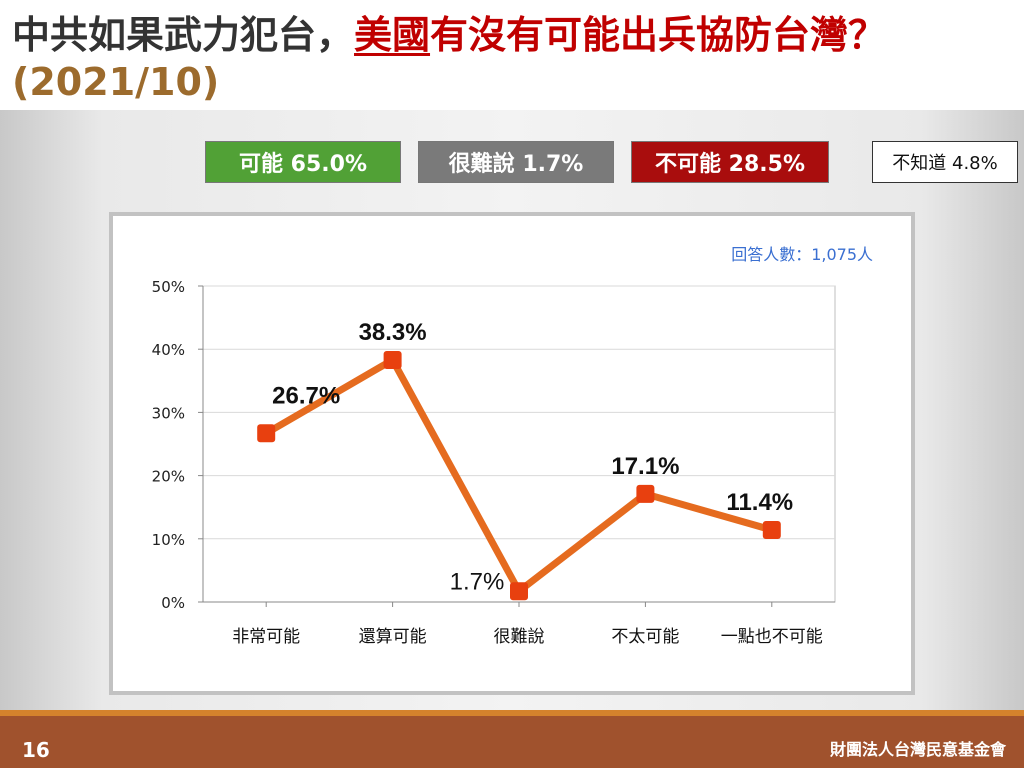 This screenshot has width=1024, height=768. Describe the element at coordinates (168, 477) in the screenshot. I see `y-tick-label: 20%` at that location.